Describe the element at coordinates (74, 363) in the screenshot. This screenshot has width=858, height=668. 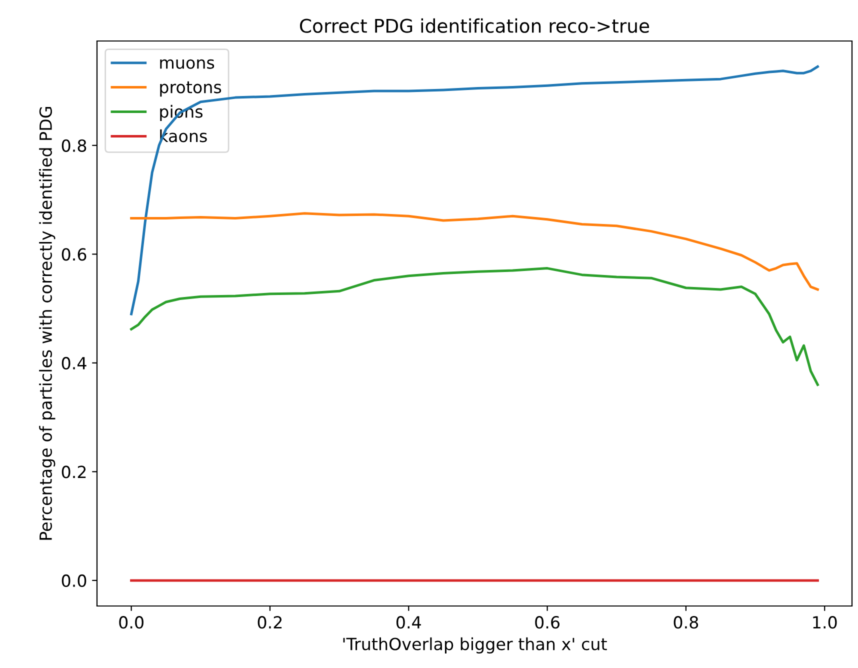
I see `y-tick-label: 0.4` at that location.